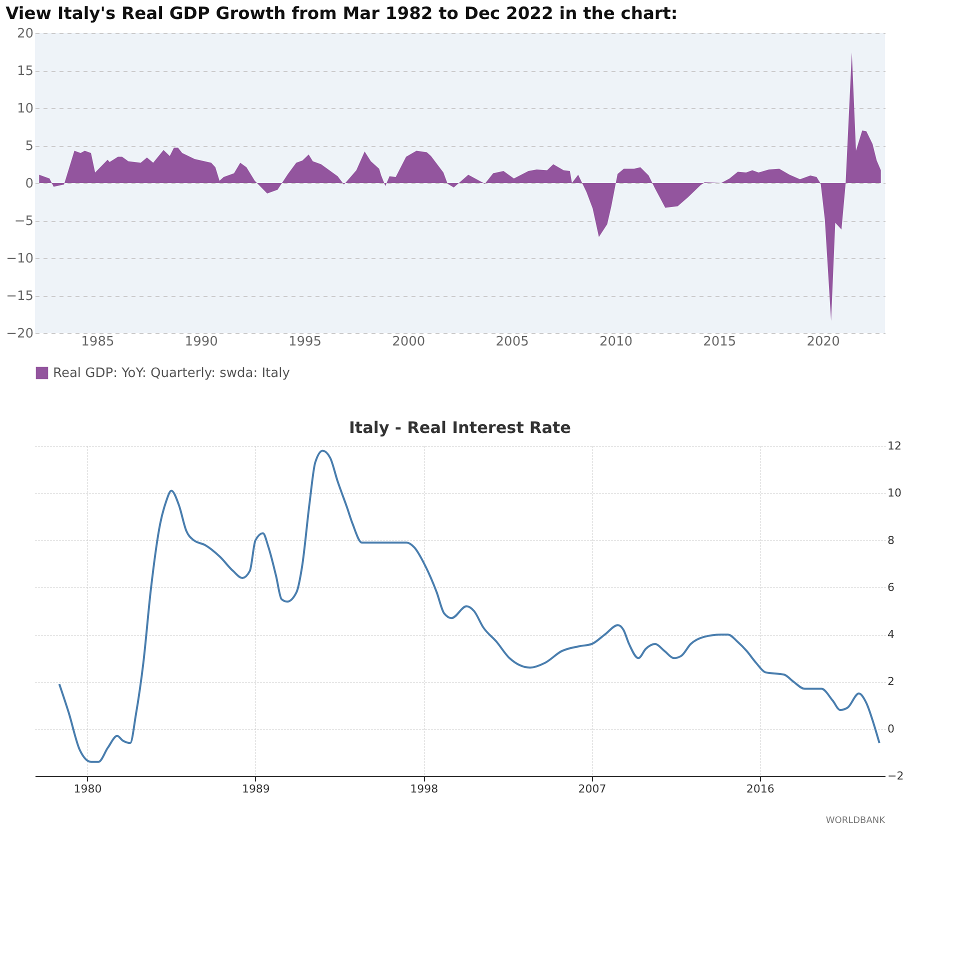 This screenshot has width=970, height=954. Describe the element at coordinates (895, 446) in the screenshot. I see `y-tick-label: 12` at that location.